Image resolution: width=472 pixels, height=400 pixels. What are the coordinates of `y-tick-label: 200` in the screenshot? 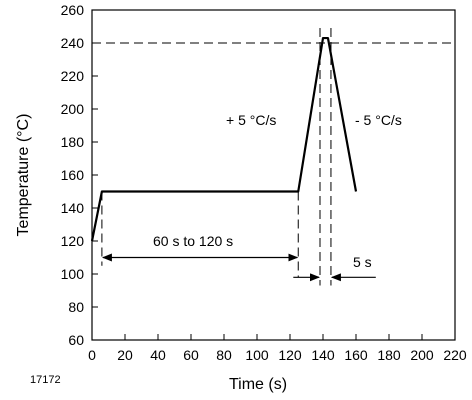 It's located at (73, 109).